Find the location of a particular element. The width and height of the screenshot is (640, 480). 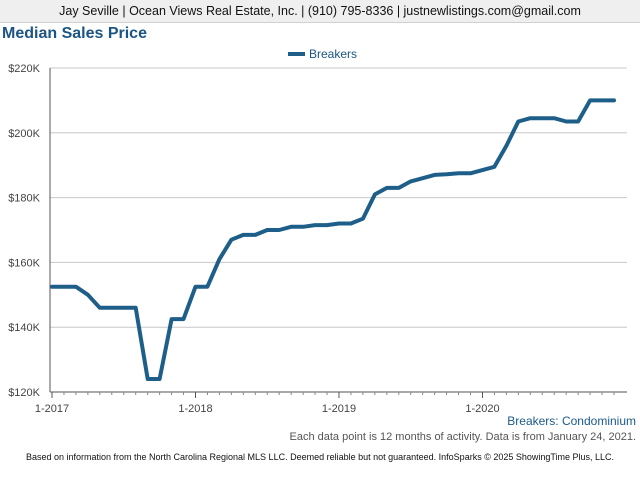

y-tick-label: $220K is located at coordinates (24, 69).